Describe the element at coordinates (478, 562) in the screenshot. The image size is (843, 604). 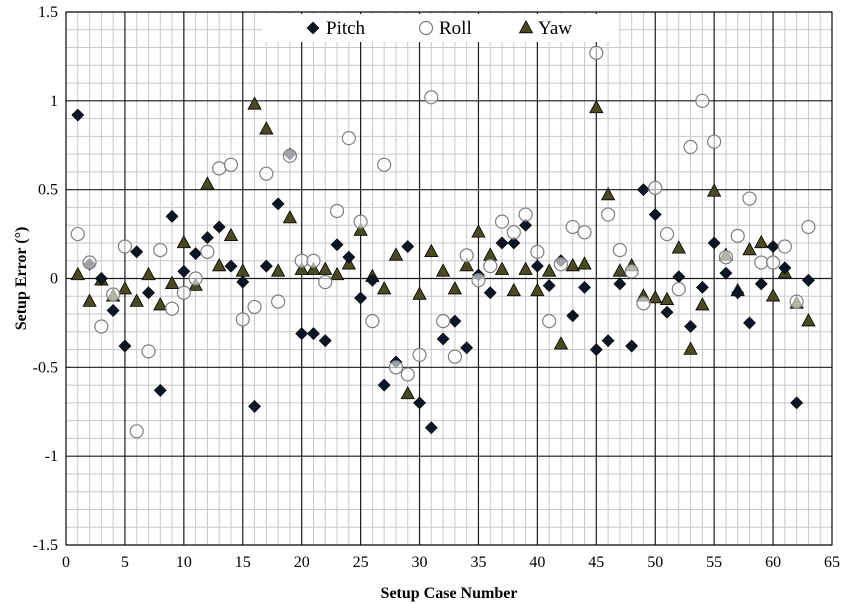
I see `x-tick-label: 35` at that location.